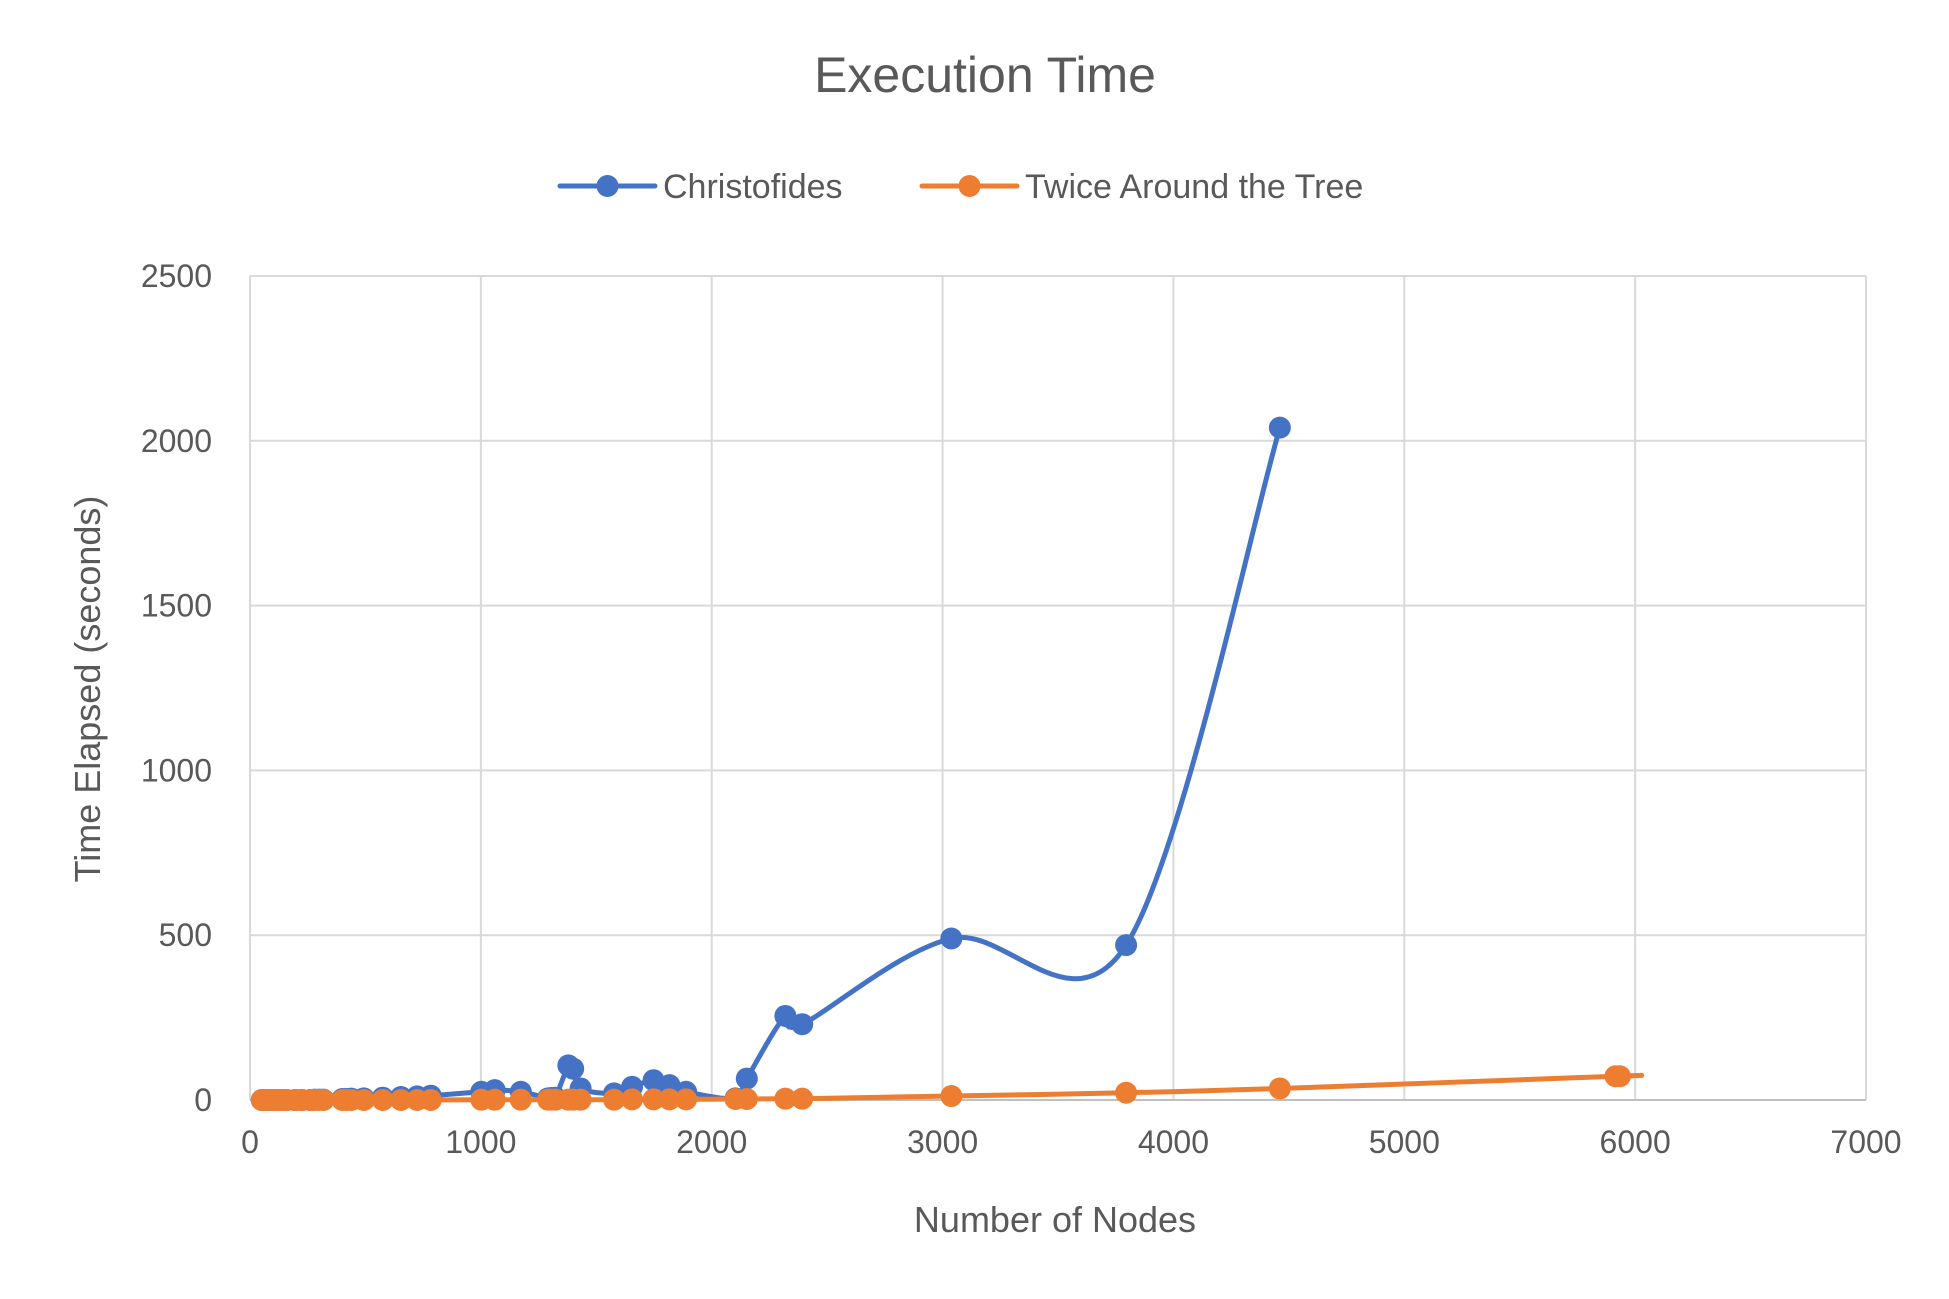  I want to click on x-tick-label: 2000, so click(711, 1142).